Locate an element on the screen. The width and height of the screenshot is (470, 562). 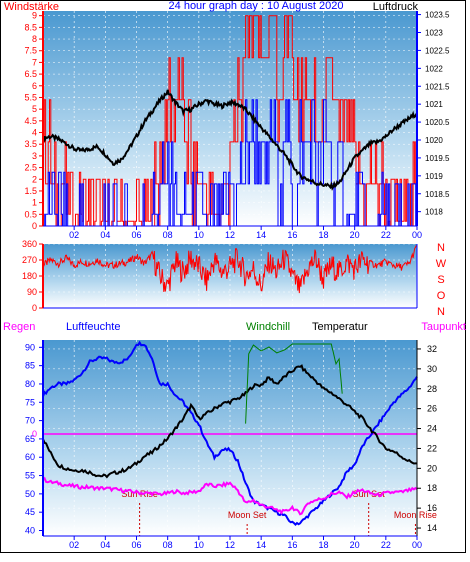
temperature-y-tick-label: 14 is located at coordinates (432, 528).